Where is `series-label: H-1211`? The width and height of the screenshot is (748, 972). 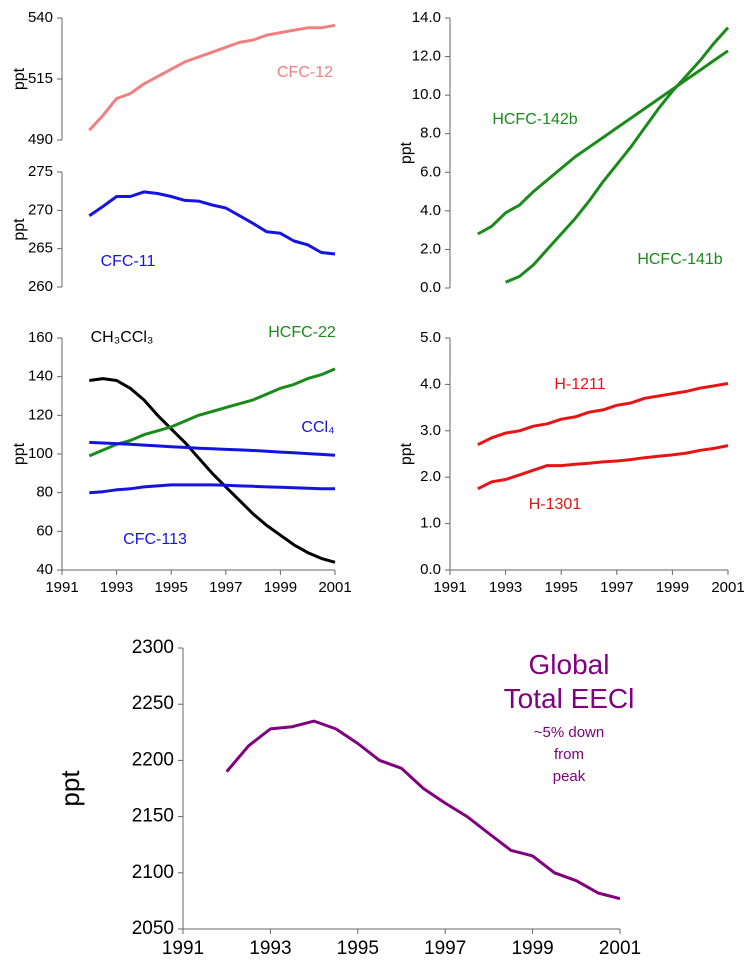 series-label: H-1211 is located at coordinates (579, 384).